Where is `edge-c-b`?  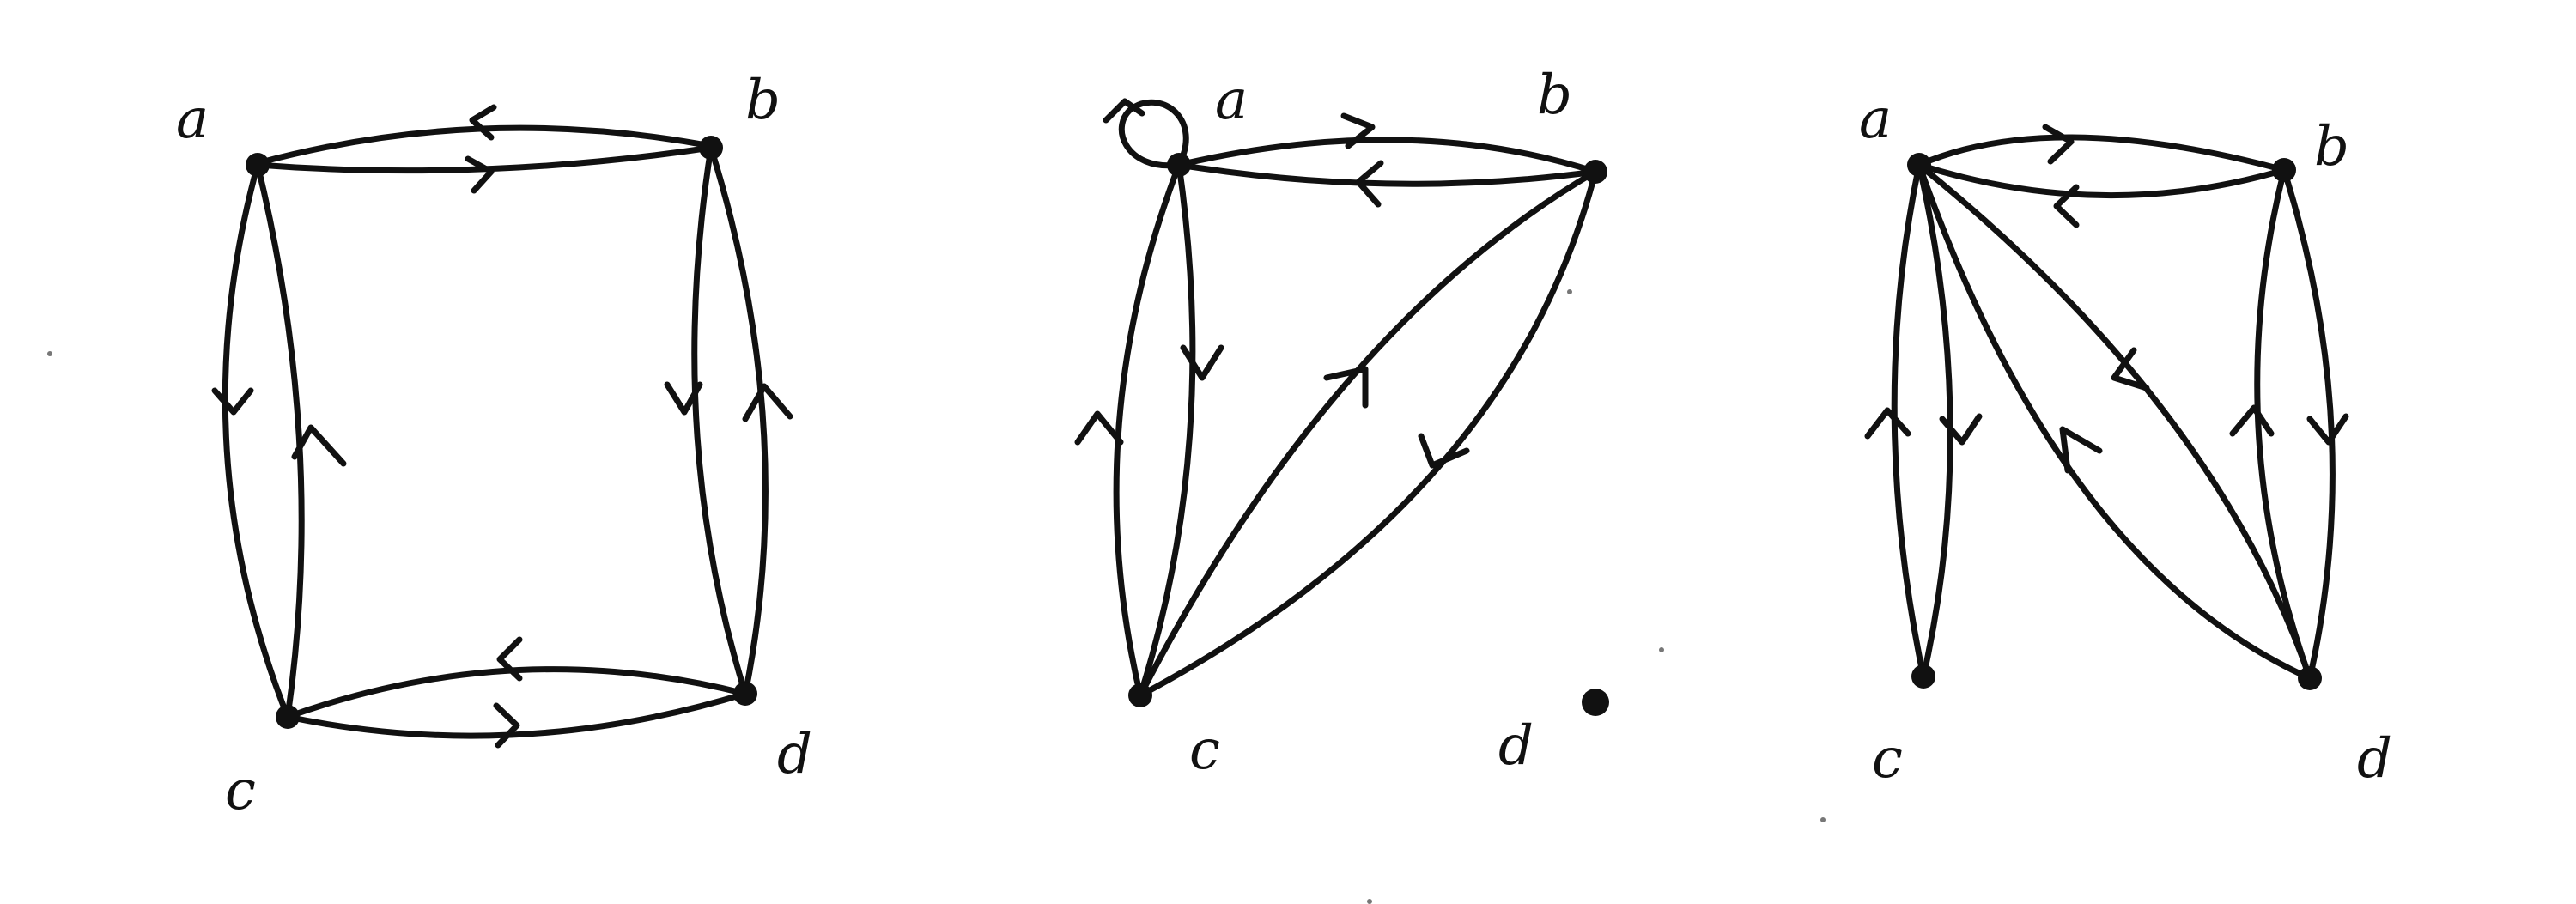 edge-c-b is located at coordinates (1368, 433).